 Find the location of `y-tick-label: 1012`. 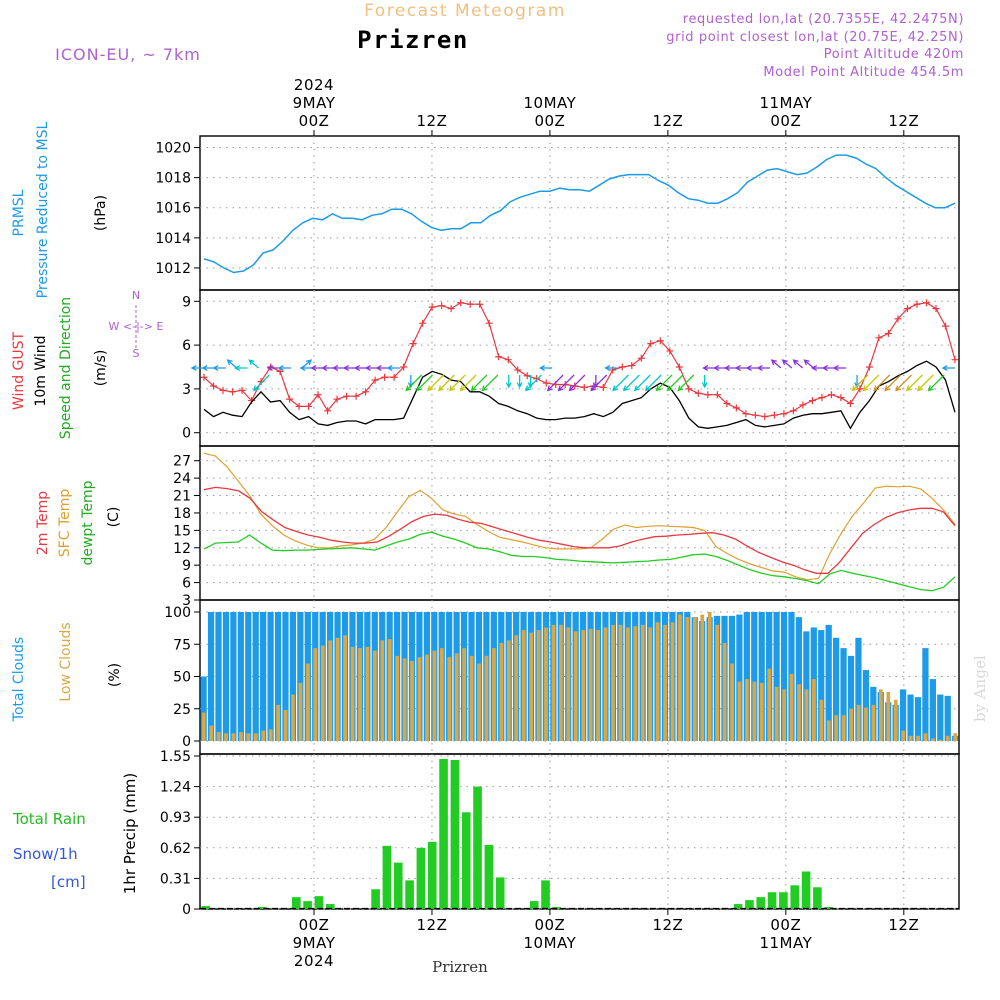

y-tick-label: 1012 is located at coordinates (173, 269).